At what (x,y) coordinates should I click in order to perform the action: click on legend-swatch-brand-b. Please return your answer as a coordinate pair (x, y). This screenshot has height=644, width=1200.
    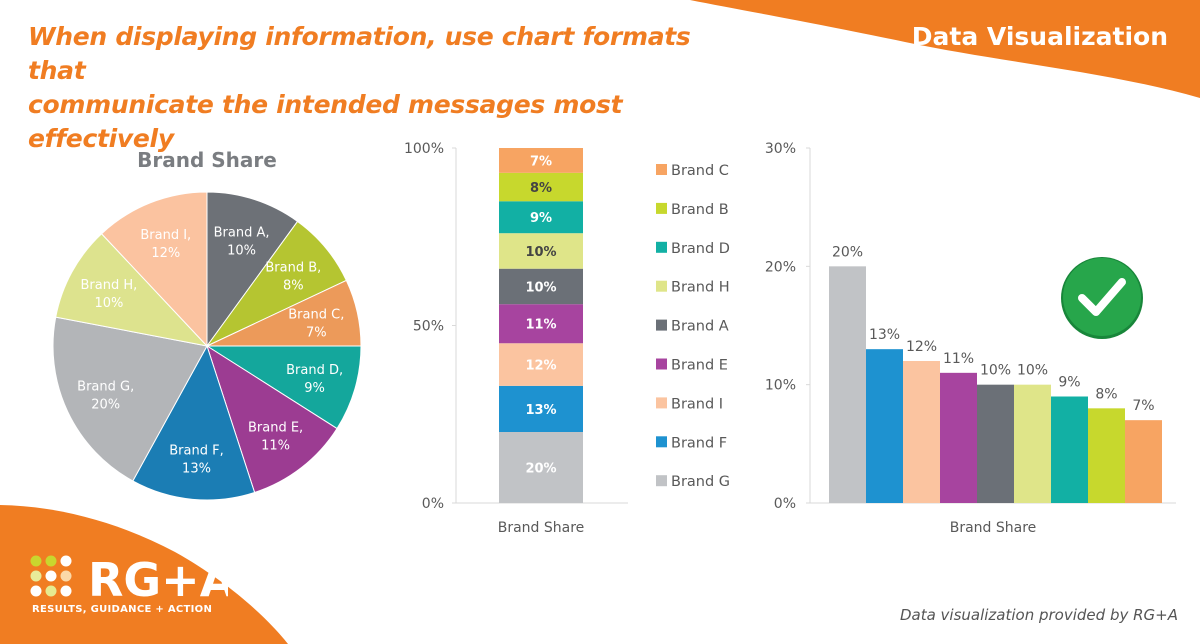
    Looking at the image, I should click on (661, 208).